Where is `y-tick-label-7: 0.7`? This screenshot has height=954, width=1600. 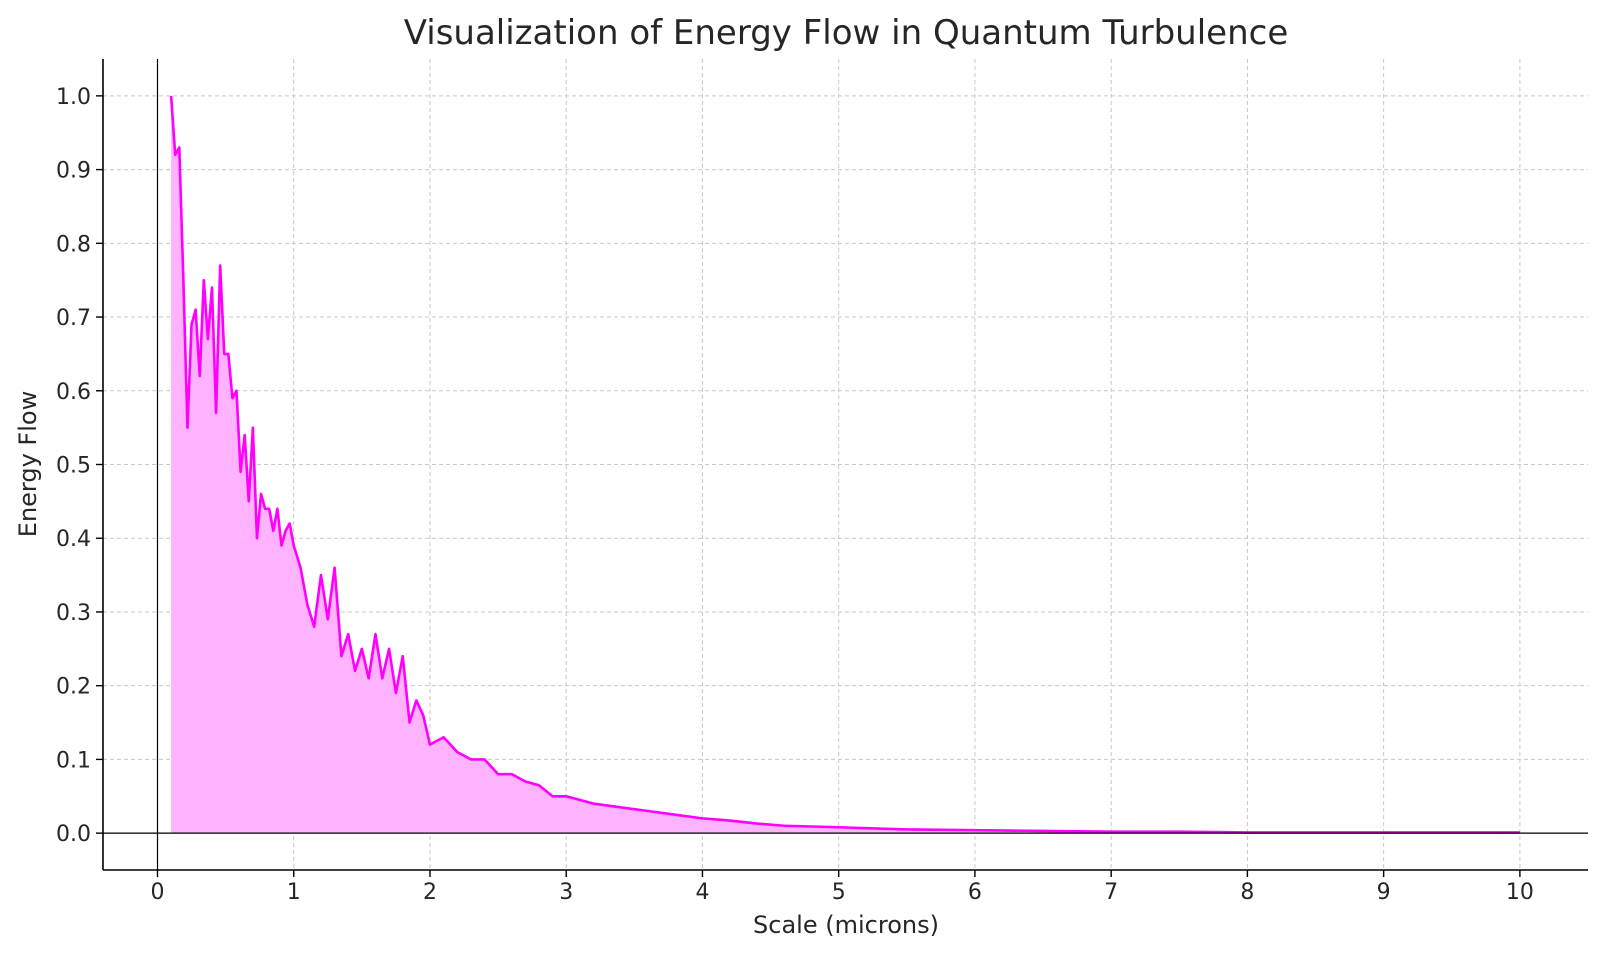
y-tick-label-7: 0.7 is located at coordinates (73, 318).